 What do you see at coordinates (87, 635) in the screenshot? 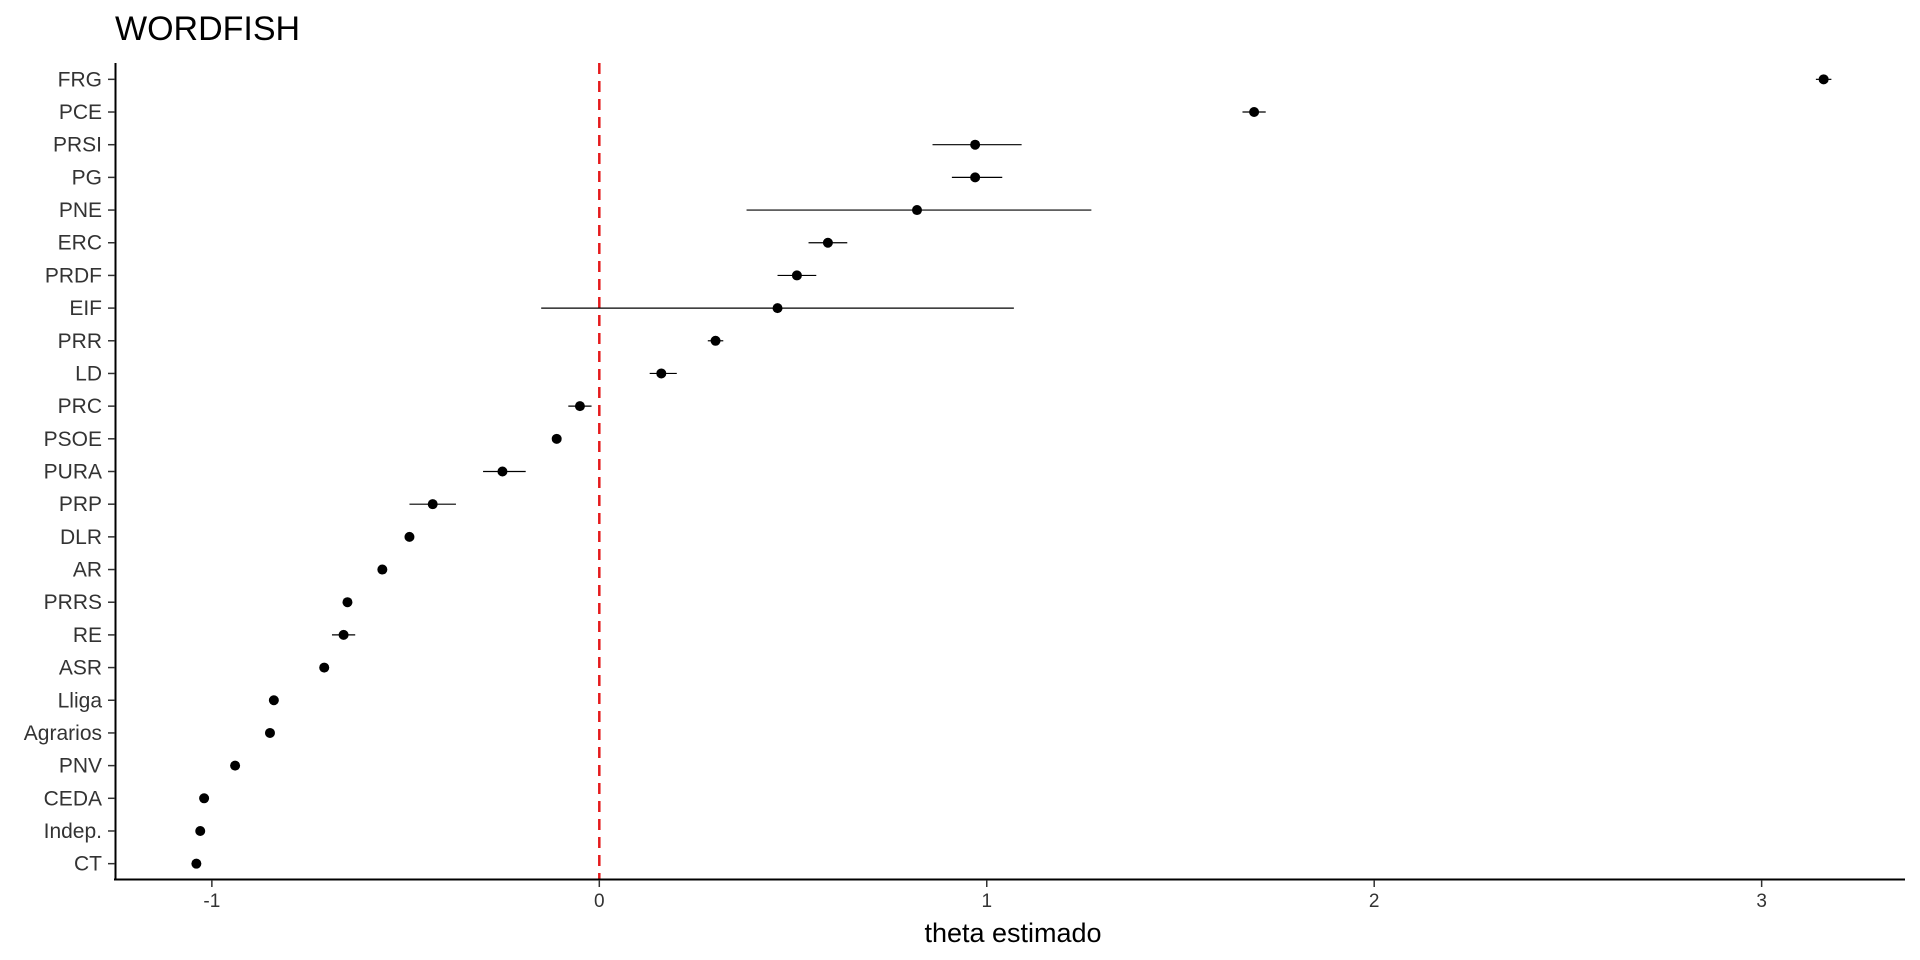
I see `y-tick-label: RE` at bounding box center [87, 635].